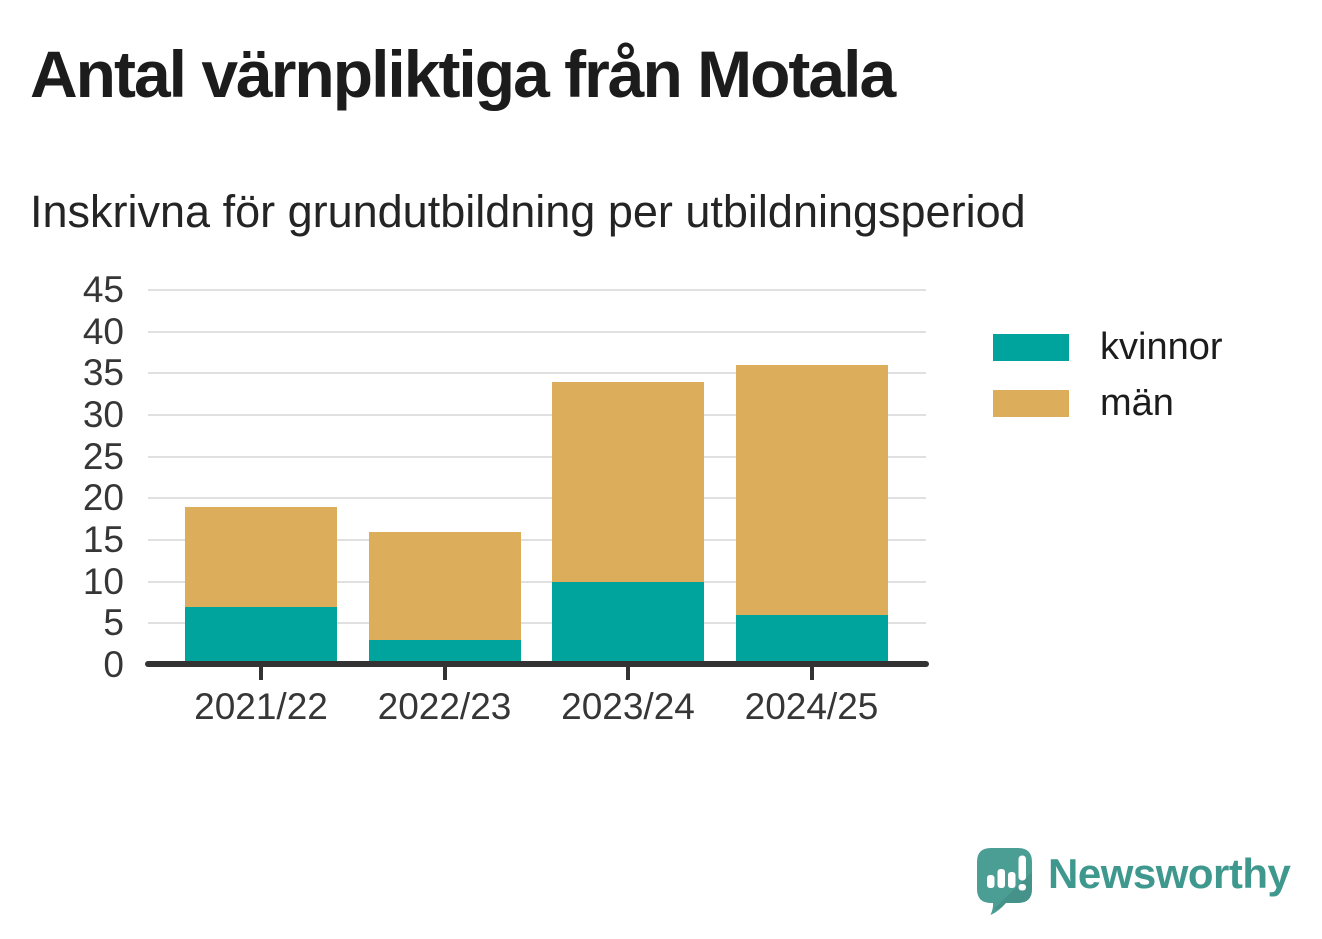  I want to click on bar-segment-2024/25-kvinnor, so click(811, 640).